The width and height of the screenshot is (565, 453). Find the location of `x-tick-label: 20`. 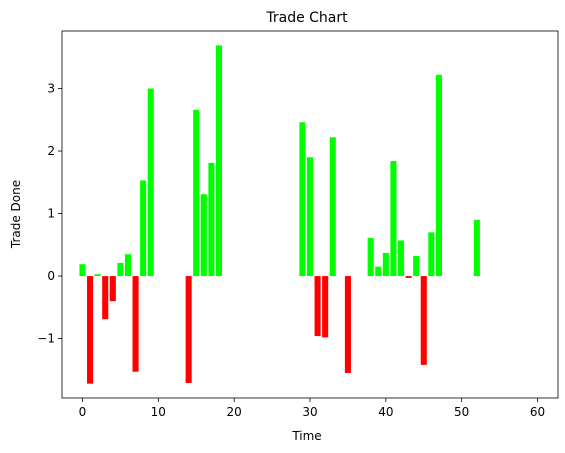

x-tick-label: 20 is located at coordinates (234, 412).